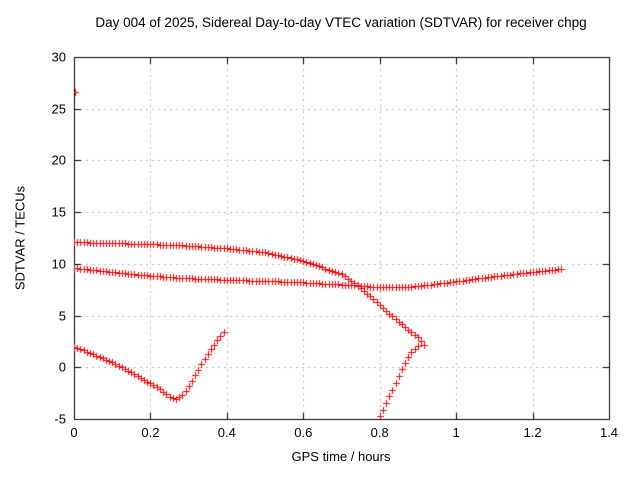  I want to click on x-axis-label: GPS time / hours, so click(341, 456).